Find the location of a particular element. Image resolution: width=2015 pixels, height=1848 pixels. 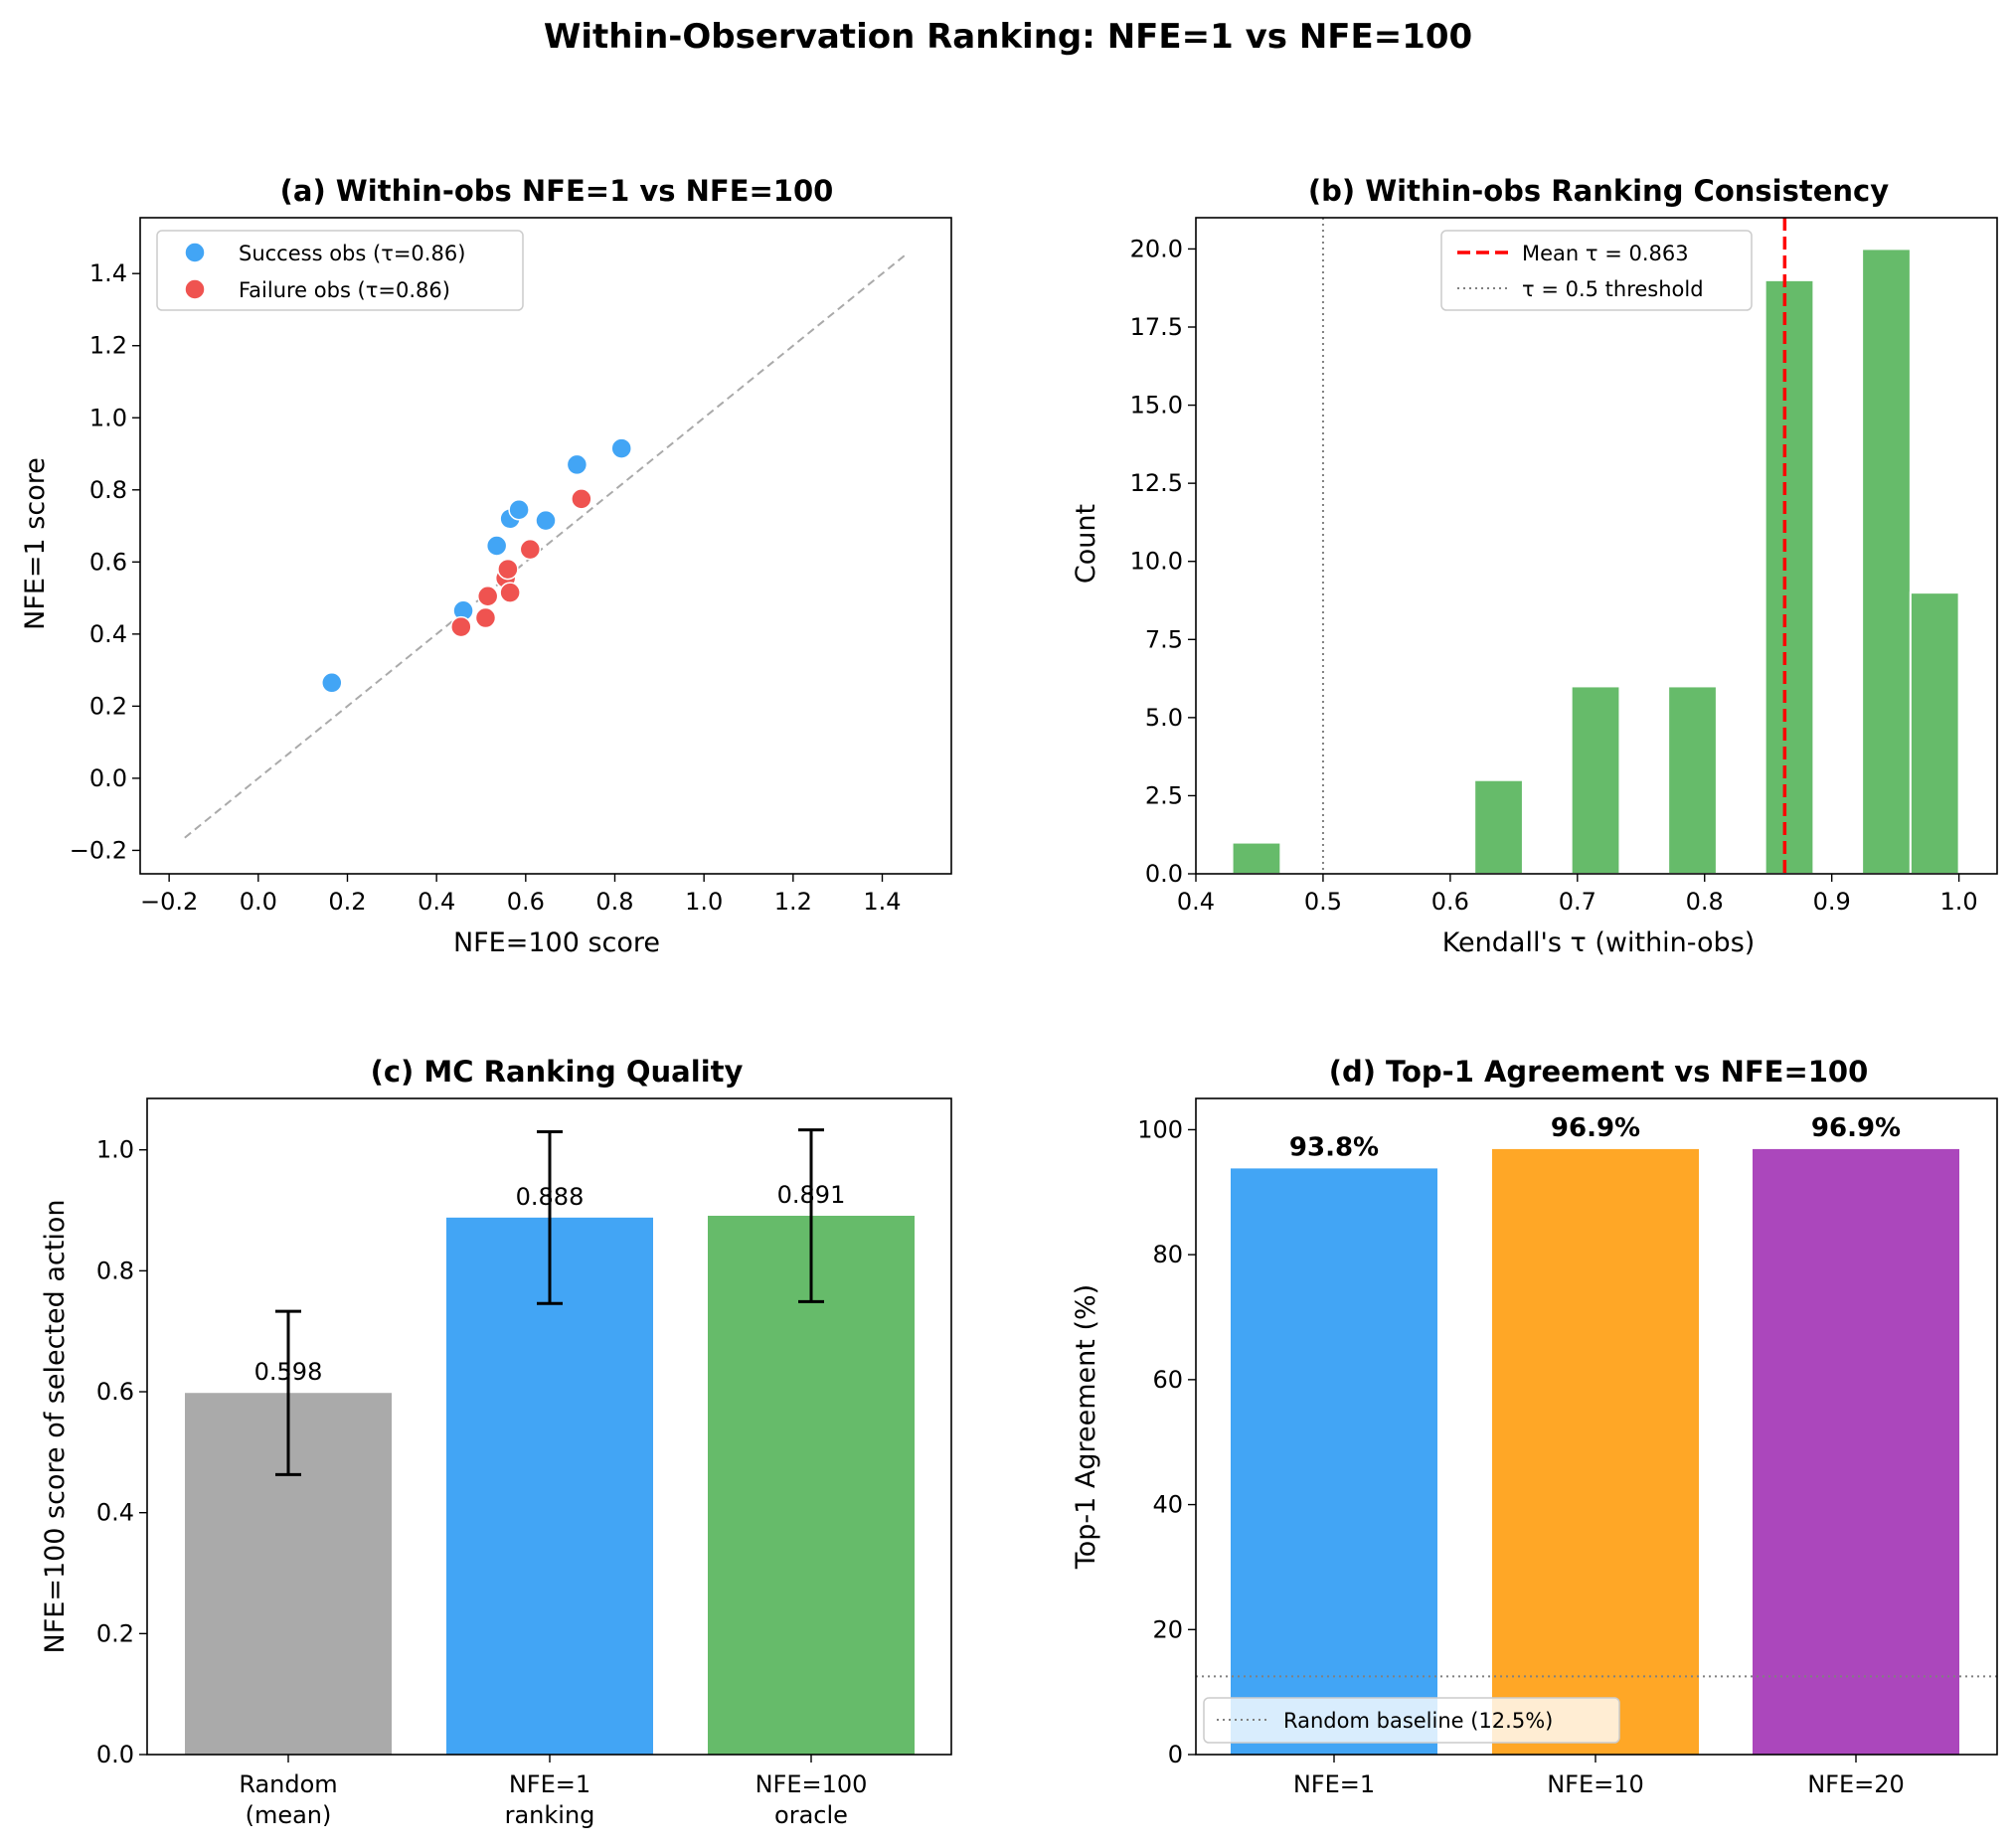

panel-a-ytick-label: 1.0 is located at coordinates (108, 417).